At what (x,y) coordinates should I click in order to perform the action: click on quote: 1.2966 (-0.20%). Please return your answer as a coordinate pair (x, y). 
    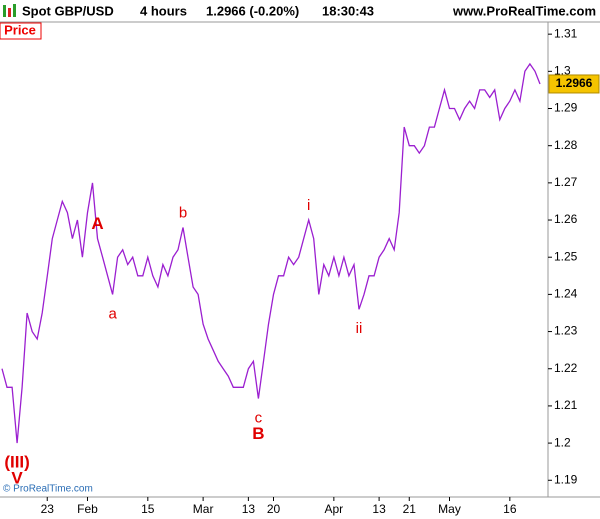
    Looking at the image, I should click on (252, 10).